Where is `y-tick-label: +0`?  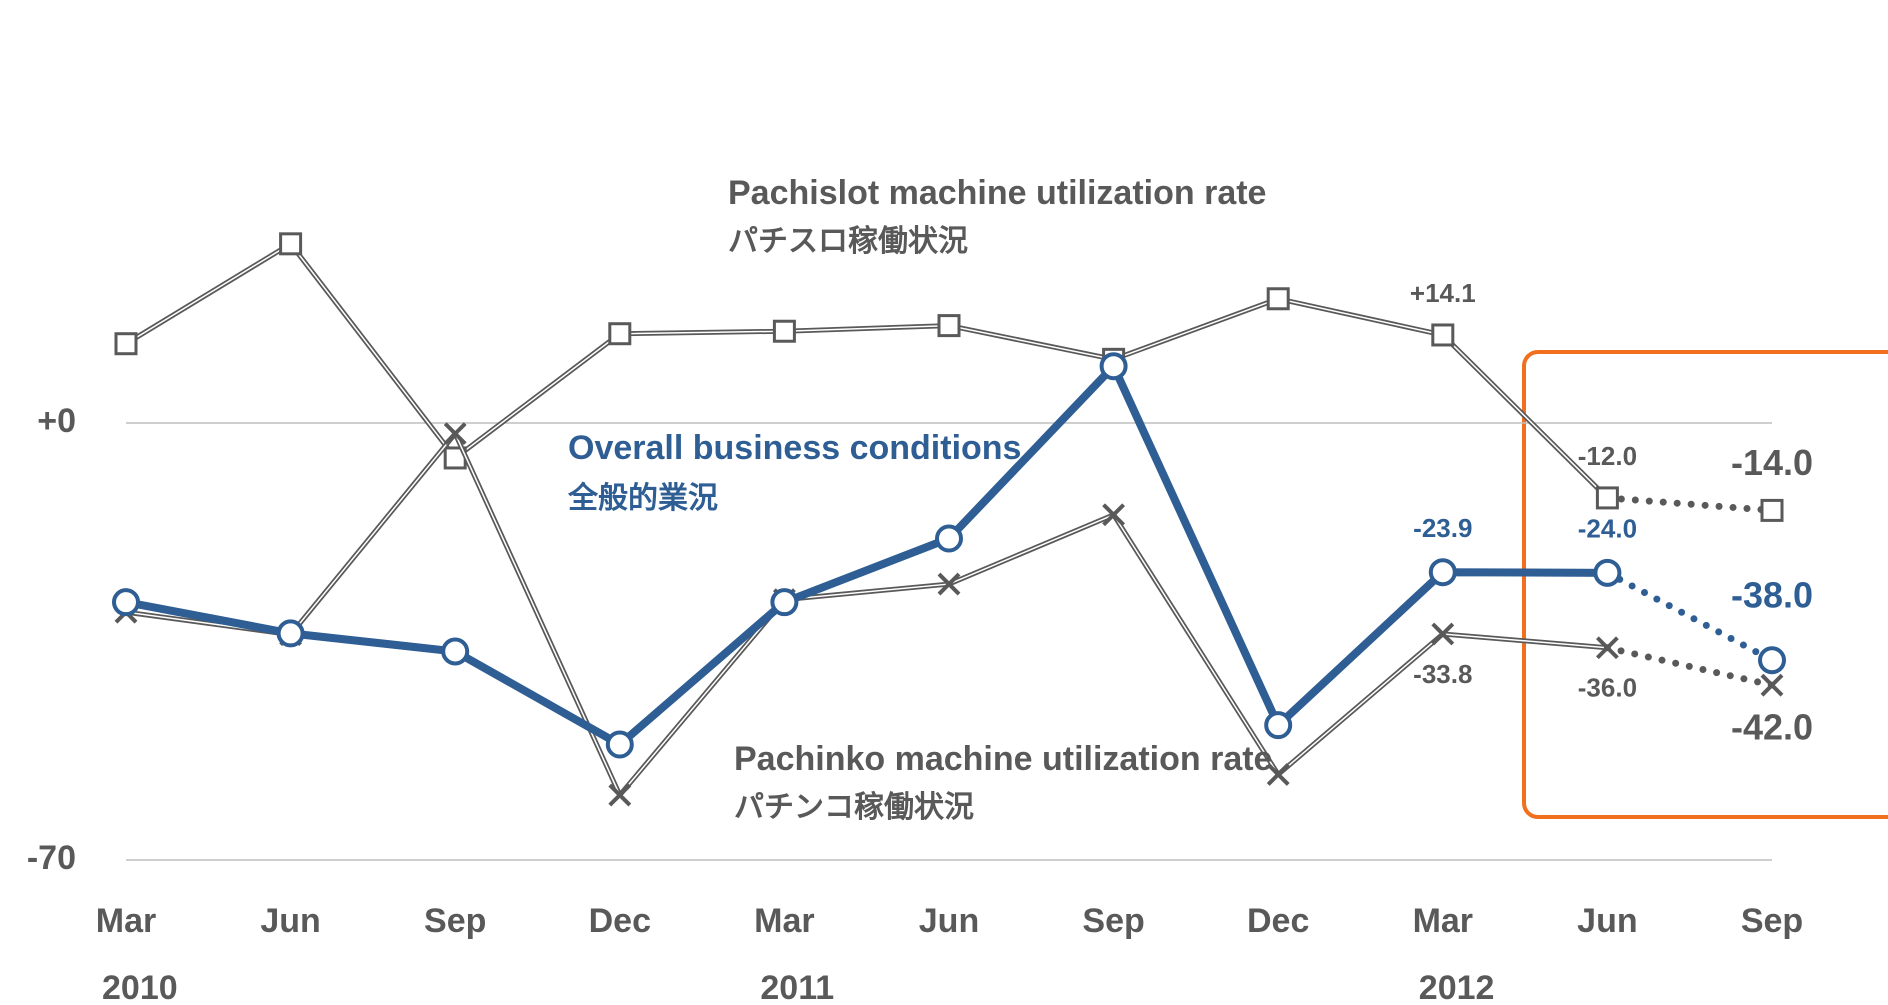
y-tick-label: +0 is located at coordinates (56, 421).